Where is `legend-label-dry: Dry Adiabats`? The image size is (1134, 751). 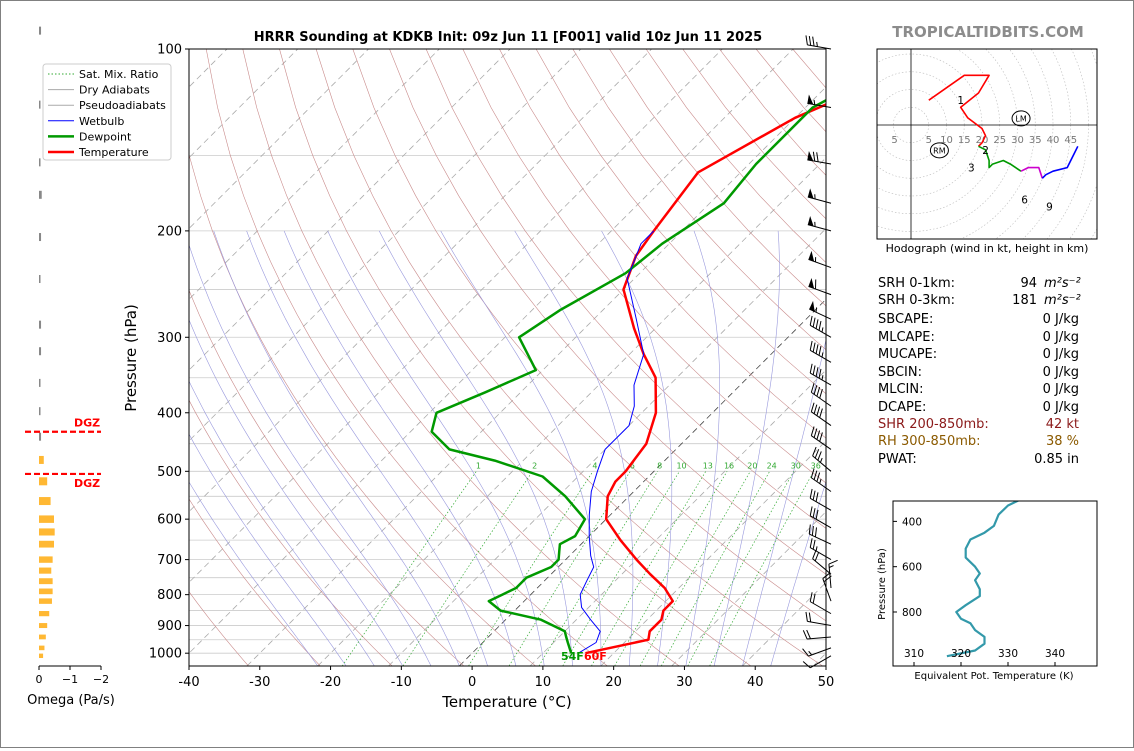 legend-label-dry: Dry Adiabats is located at coordinates (114, 90).